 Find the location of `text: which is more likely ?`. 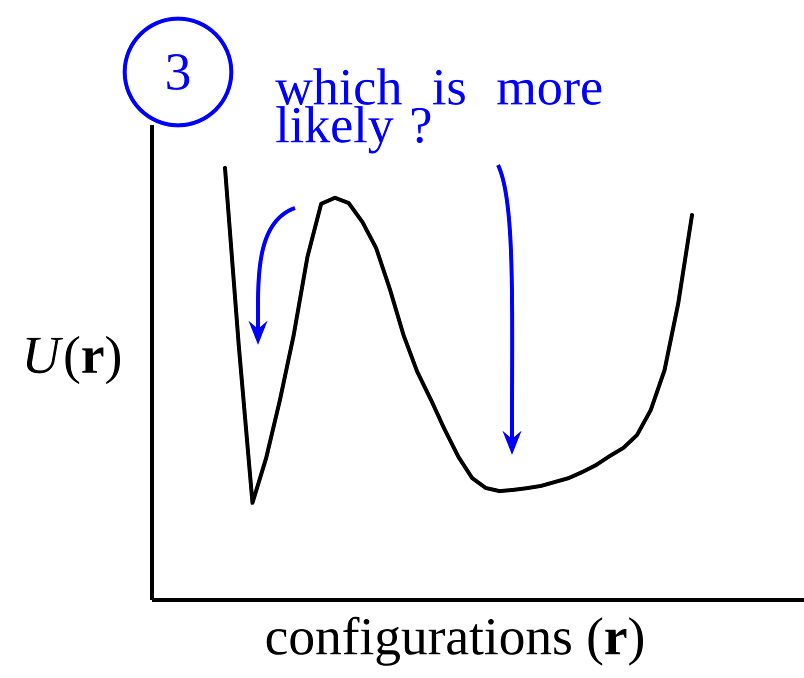

text: which is more likely ? is located at coordinates (438, 111).